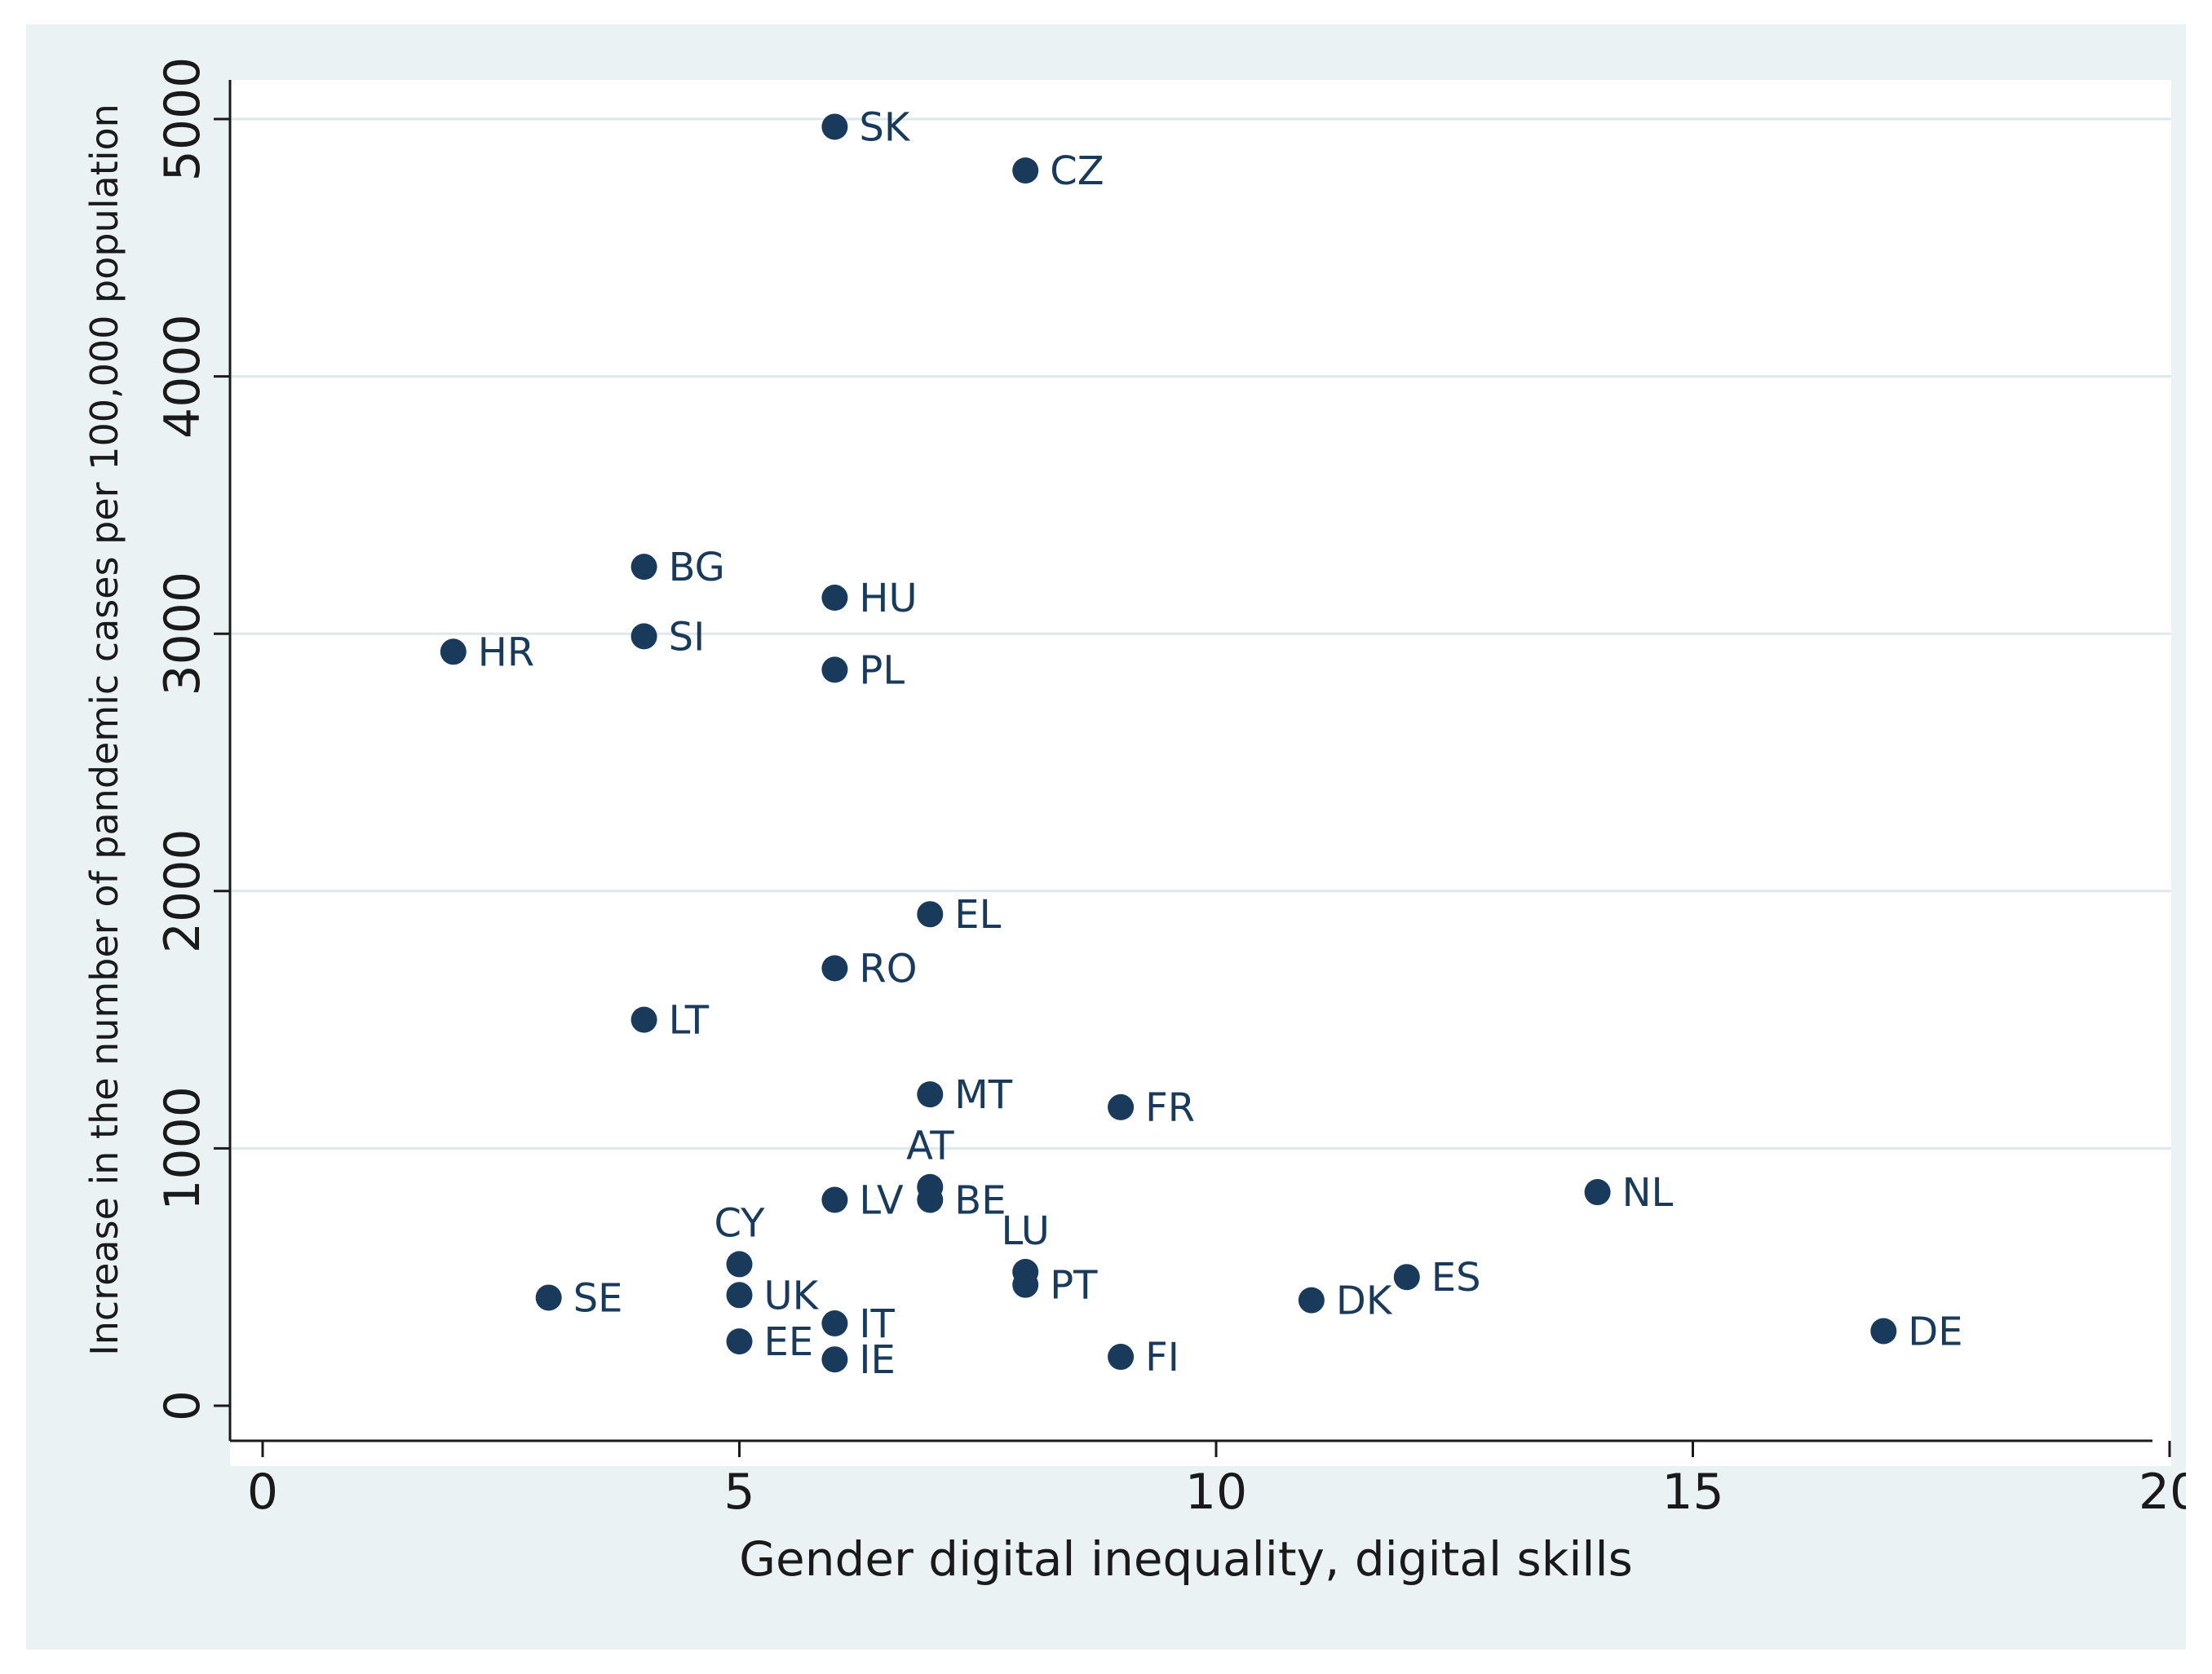 This screenshot has width=2212, height=1674. Describe the element at coordinates (183, 120) in the screenshot. I see `y-tick-label-5000: 5000` at that location.